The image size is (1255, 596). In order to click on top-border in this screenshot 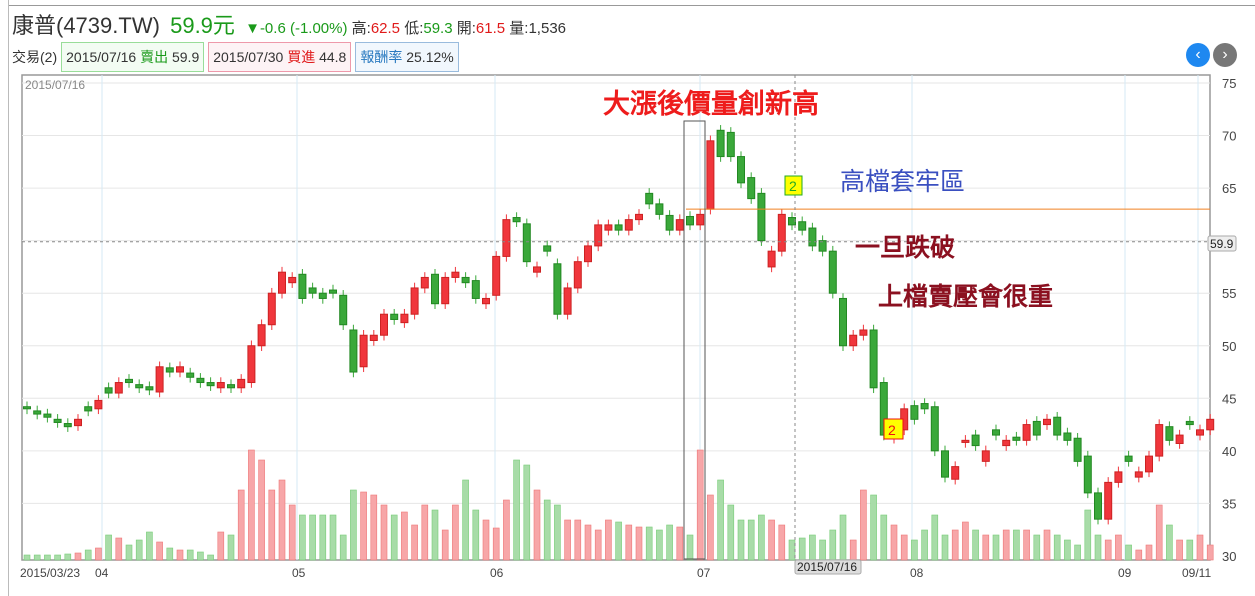, I will do `click(631, 3)`.